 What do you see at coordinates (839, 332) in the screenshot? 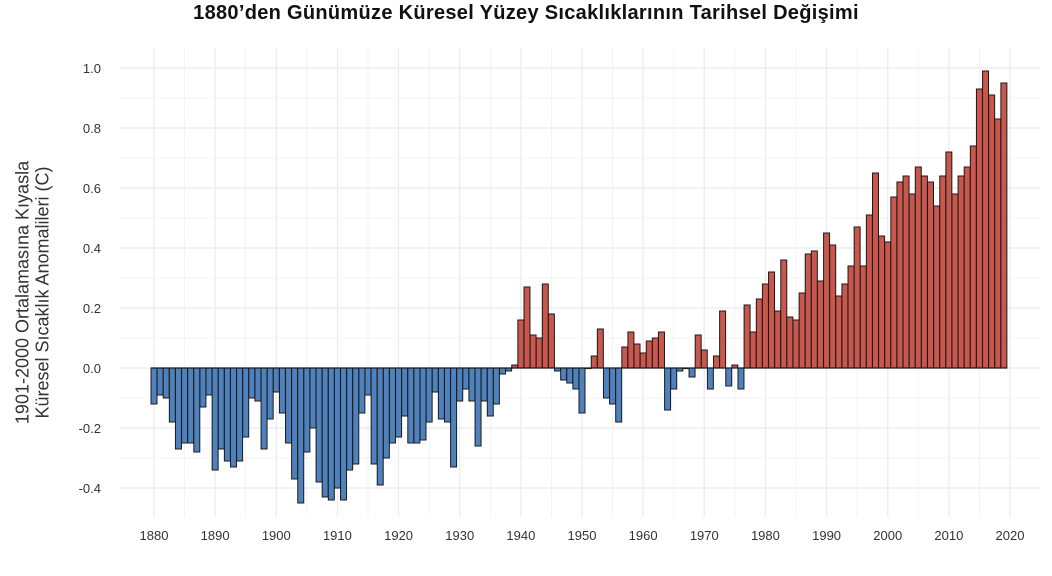
I see `bar-1992` at bounding box center [839, 332].